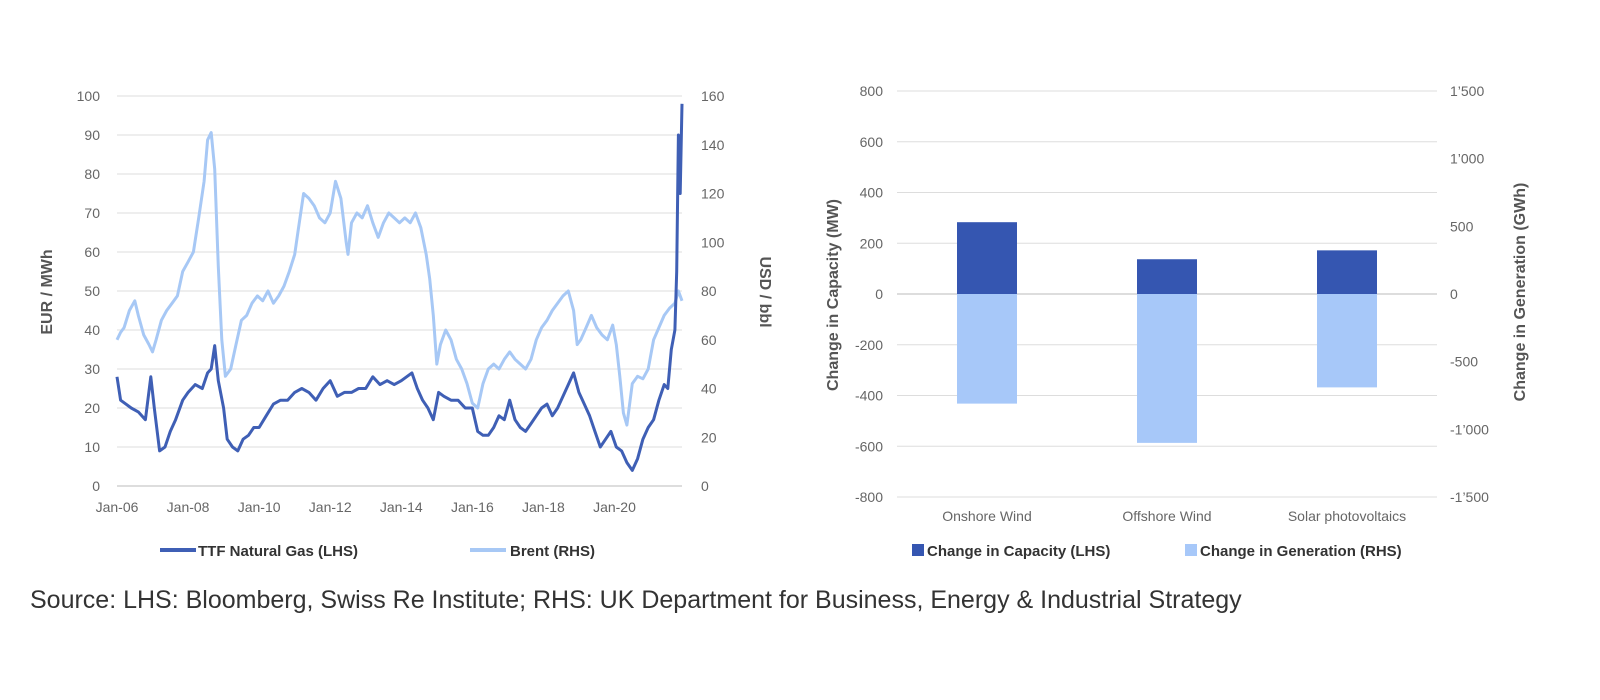  What do you see at coordinates (869, 497) in the screenshot?
I see `right-y-tick-label: -800` at bounding box center [869, 497].